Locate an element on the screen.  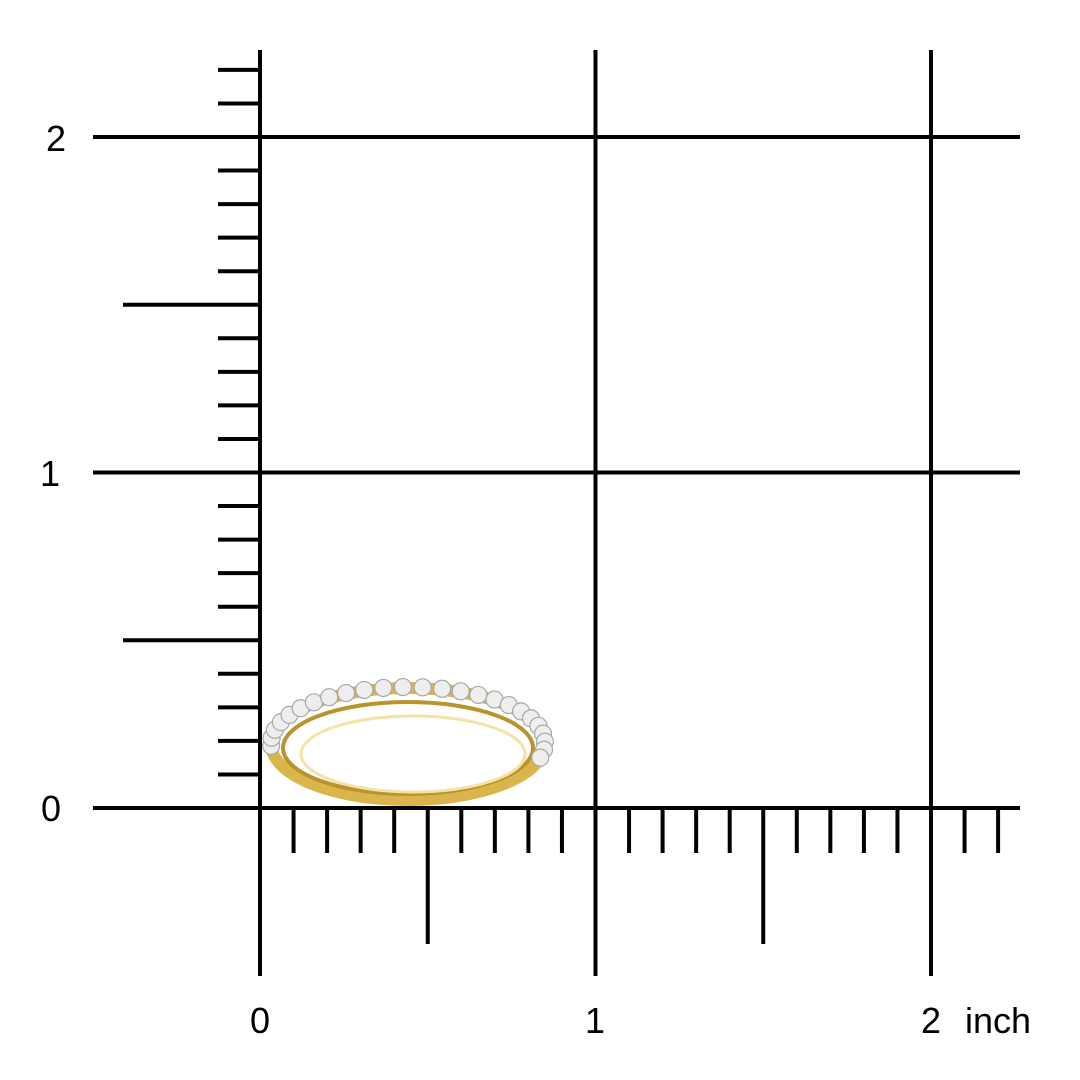
ring-highlight is located at coordinates (413, 754).